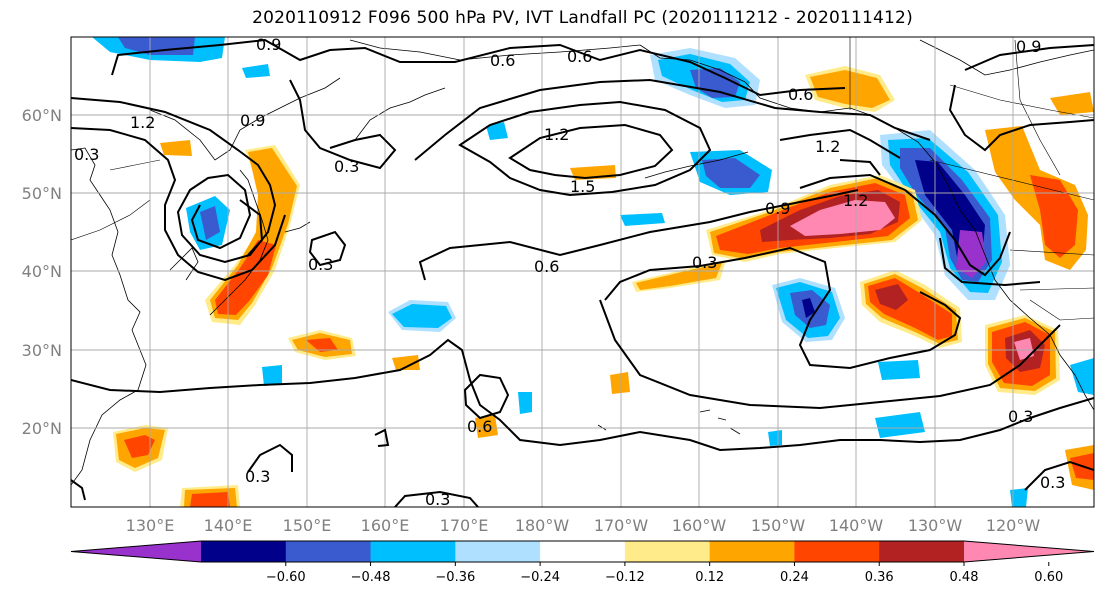 Image resolution: width=1105 pixels, height=601 pixels. Describe the element at coordinates (582, 551) in the screenshot. I see `colorbar-outline` at that location.